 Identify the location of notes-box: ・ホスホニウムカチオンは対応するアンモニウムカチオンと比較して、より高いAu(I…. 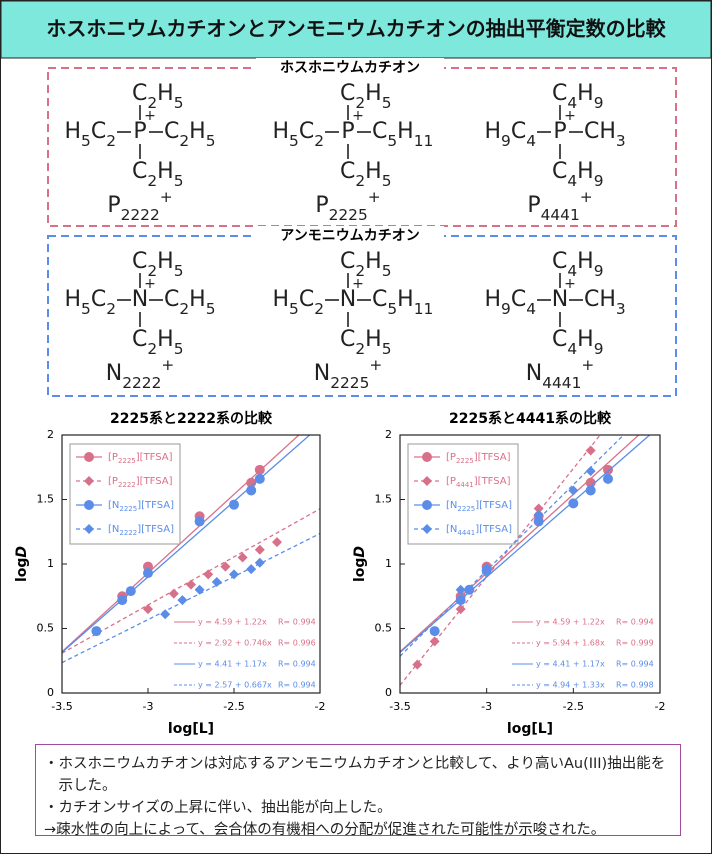
(358, 791).